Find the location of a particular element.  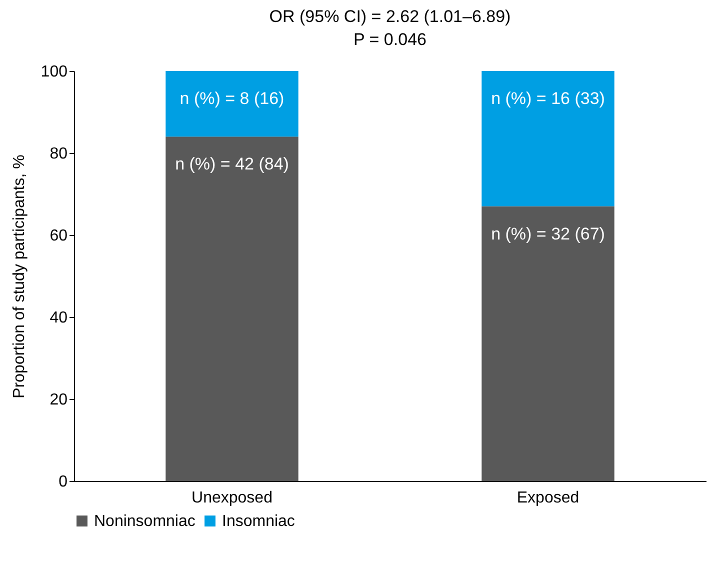

legend-label: Insomniac is located at coordinates (258, 521).